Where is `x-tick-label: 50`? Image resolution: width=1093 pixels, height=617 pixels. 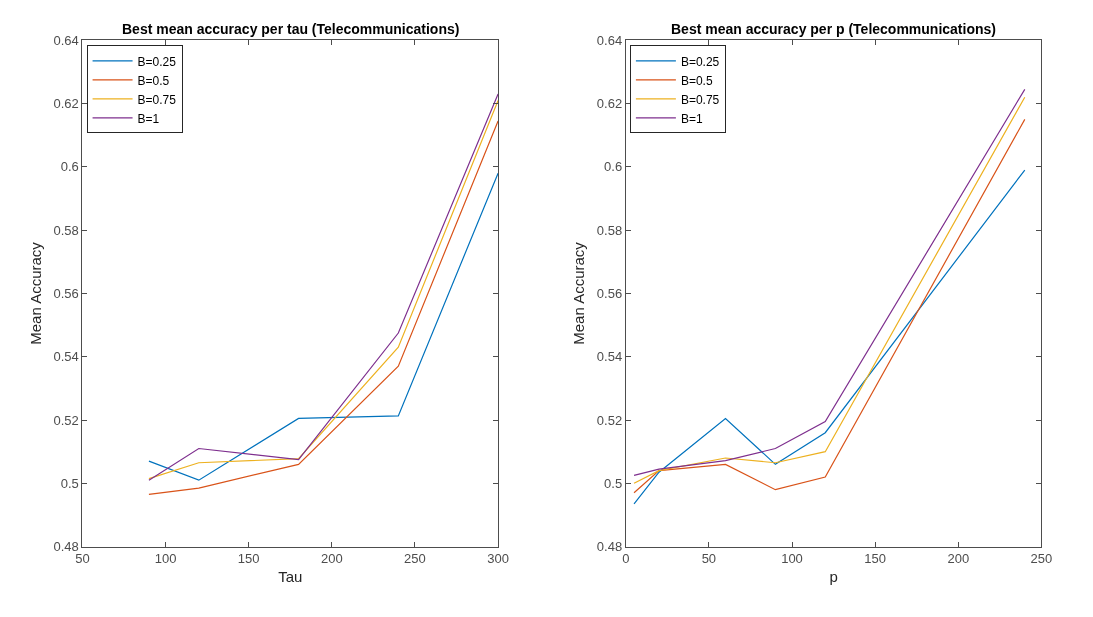
x-tick-label: 50 is located at coordinates (709, 559).